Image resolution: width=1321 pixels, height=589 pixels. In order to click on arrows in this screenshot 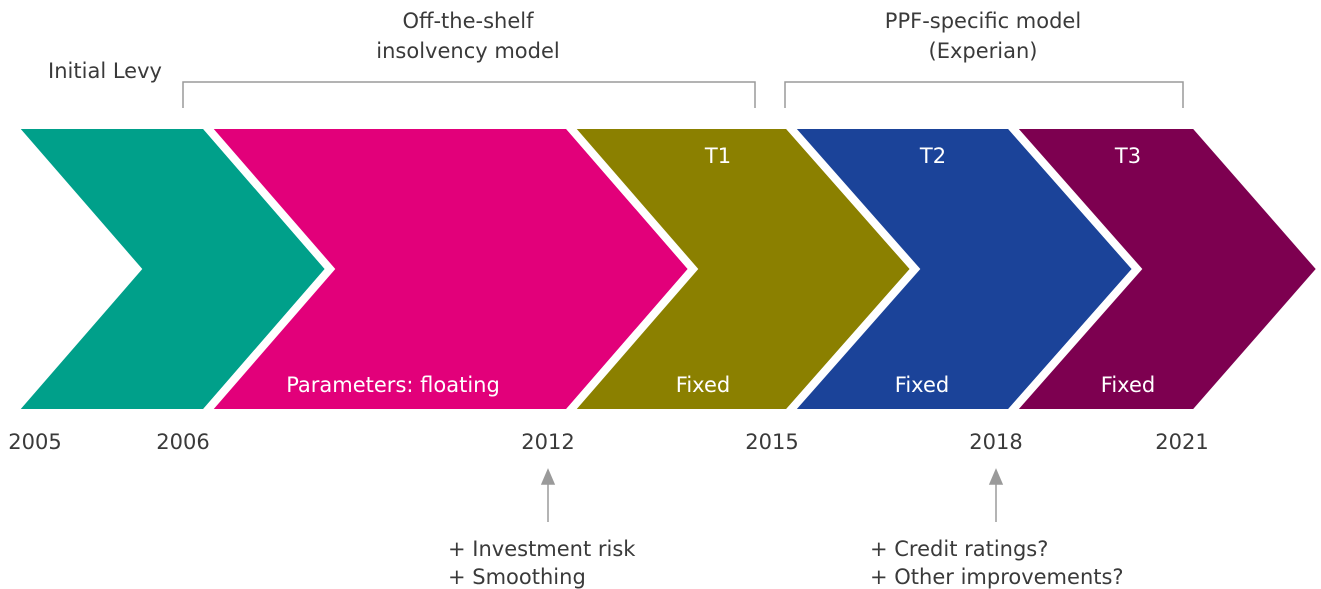, I will do `click(772, 495)`.